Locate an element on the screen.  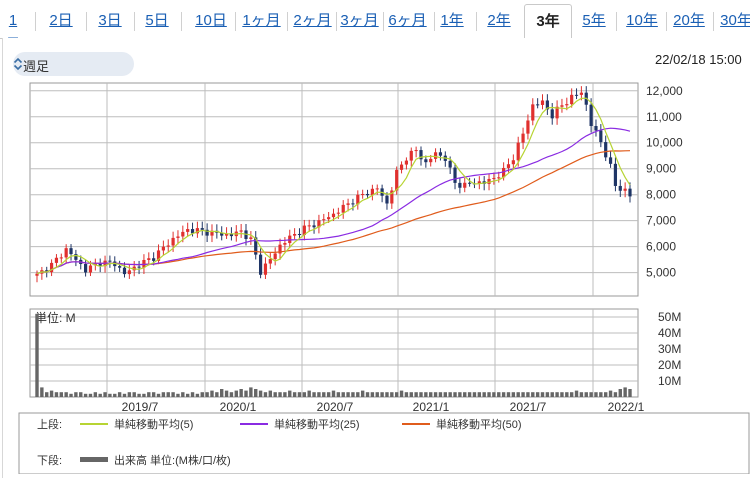
timestamp: 22/02/18 15:00 is located at coordinates (698, 59).